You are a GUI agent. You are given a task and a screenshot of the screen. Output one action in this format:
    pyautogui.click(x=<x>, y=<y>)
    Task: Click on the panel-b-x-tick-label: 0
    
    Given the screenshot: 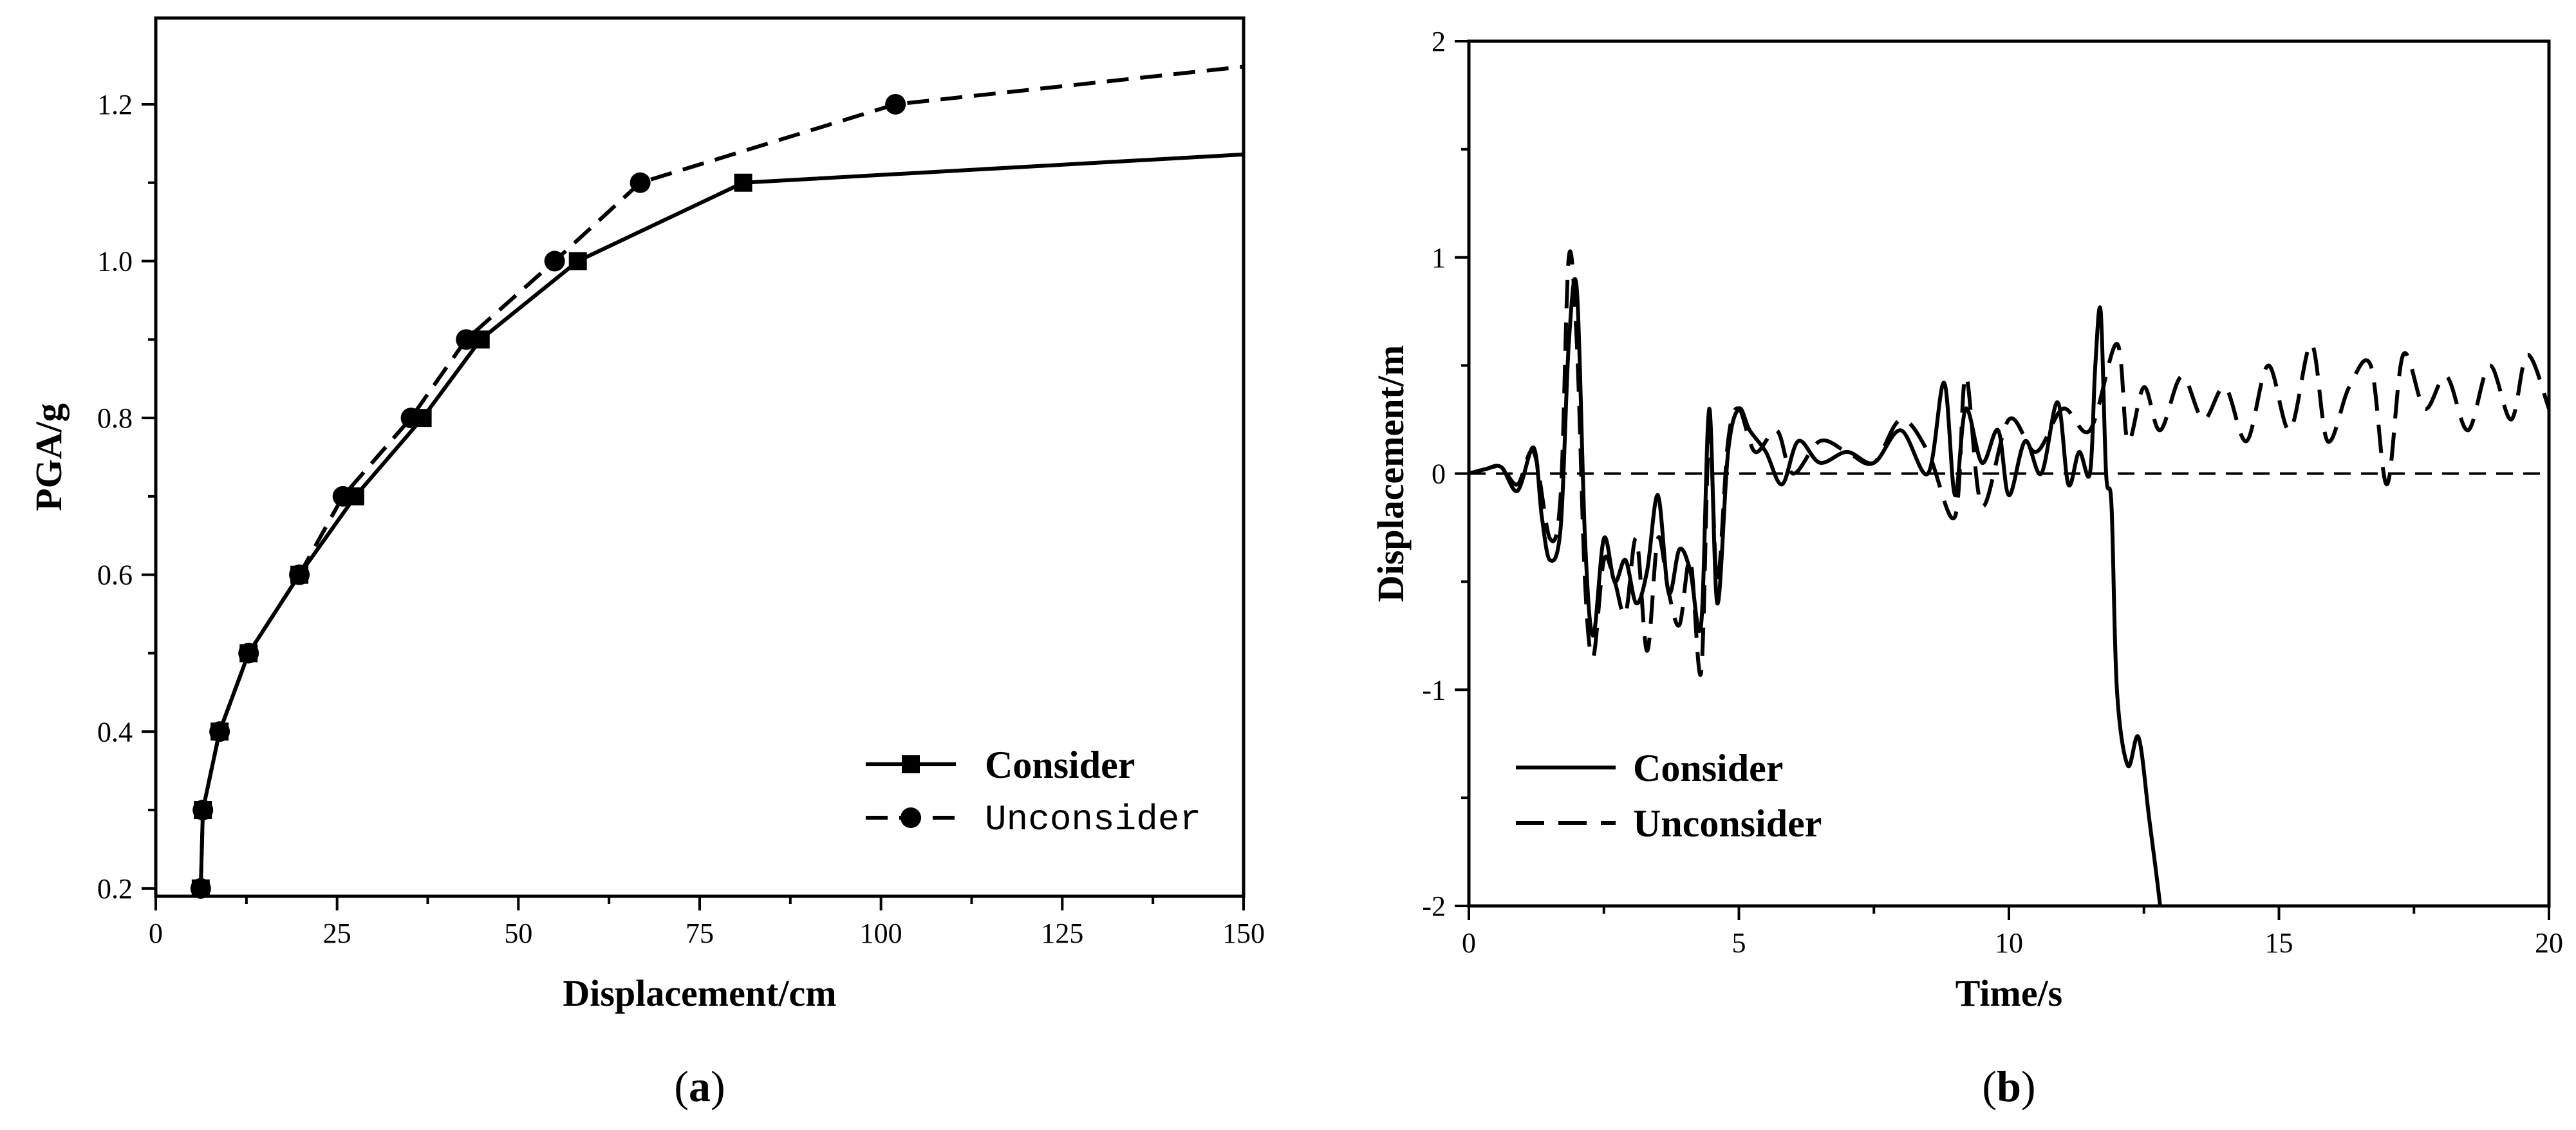 What is the action you would take?
    pyautogui.click(x=1469, y=943)
    